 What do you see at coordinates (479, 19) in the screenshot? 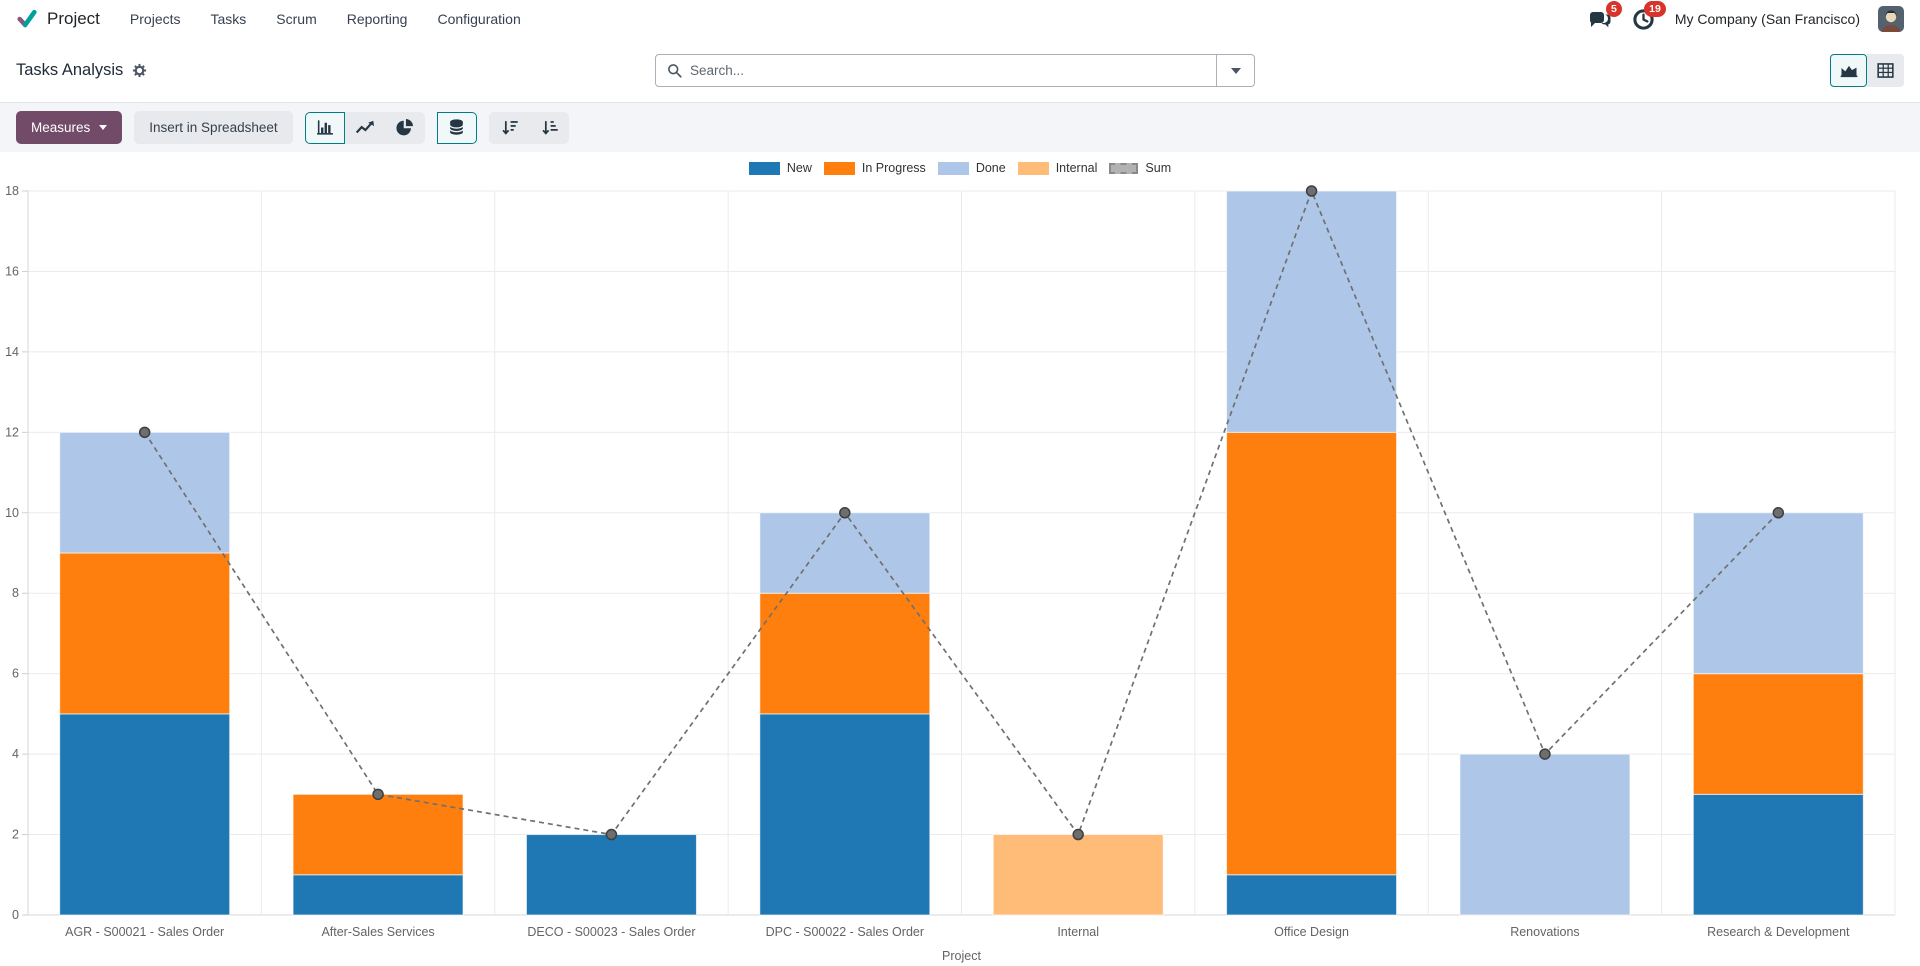
I see `menu-configuration: Configuration` at bounding box center [479, 19].